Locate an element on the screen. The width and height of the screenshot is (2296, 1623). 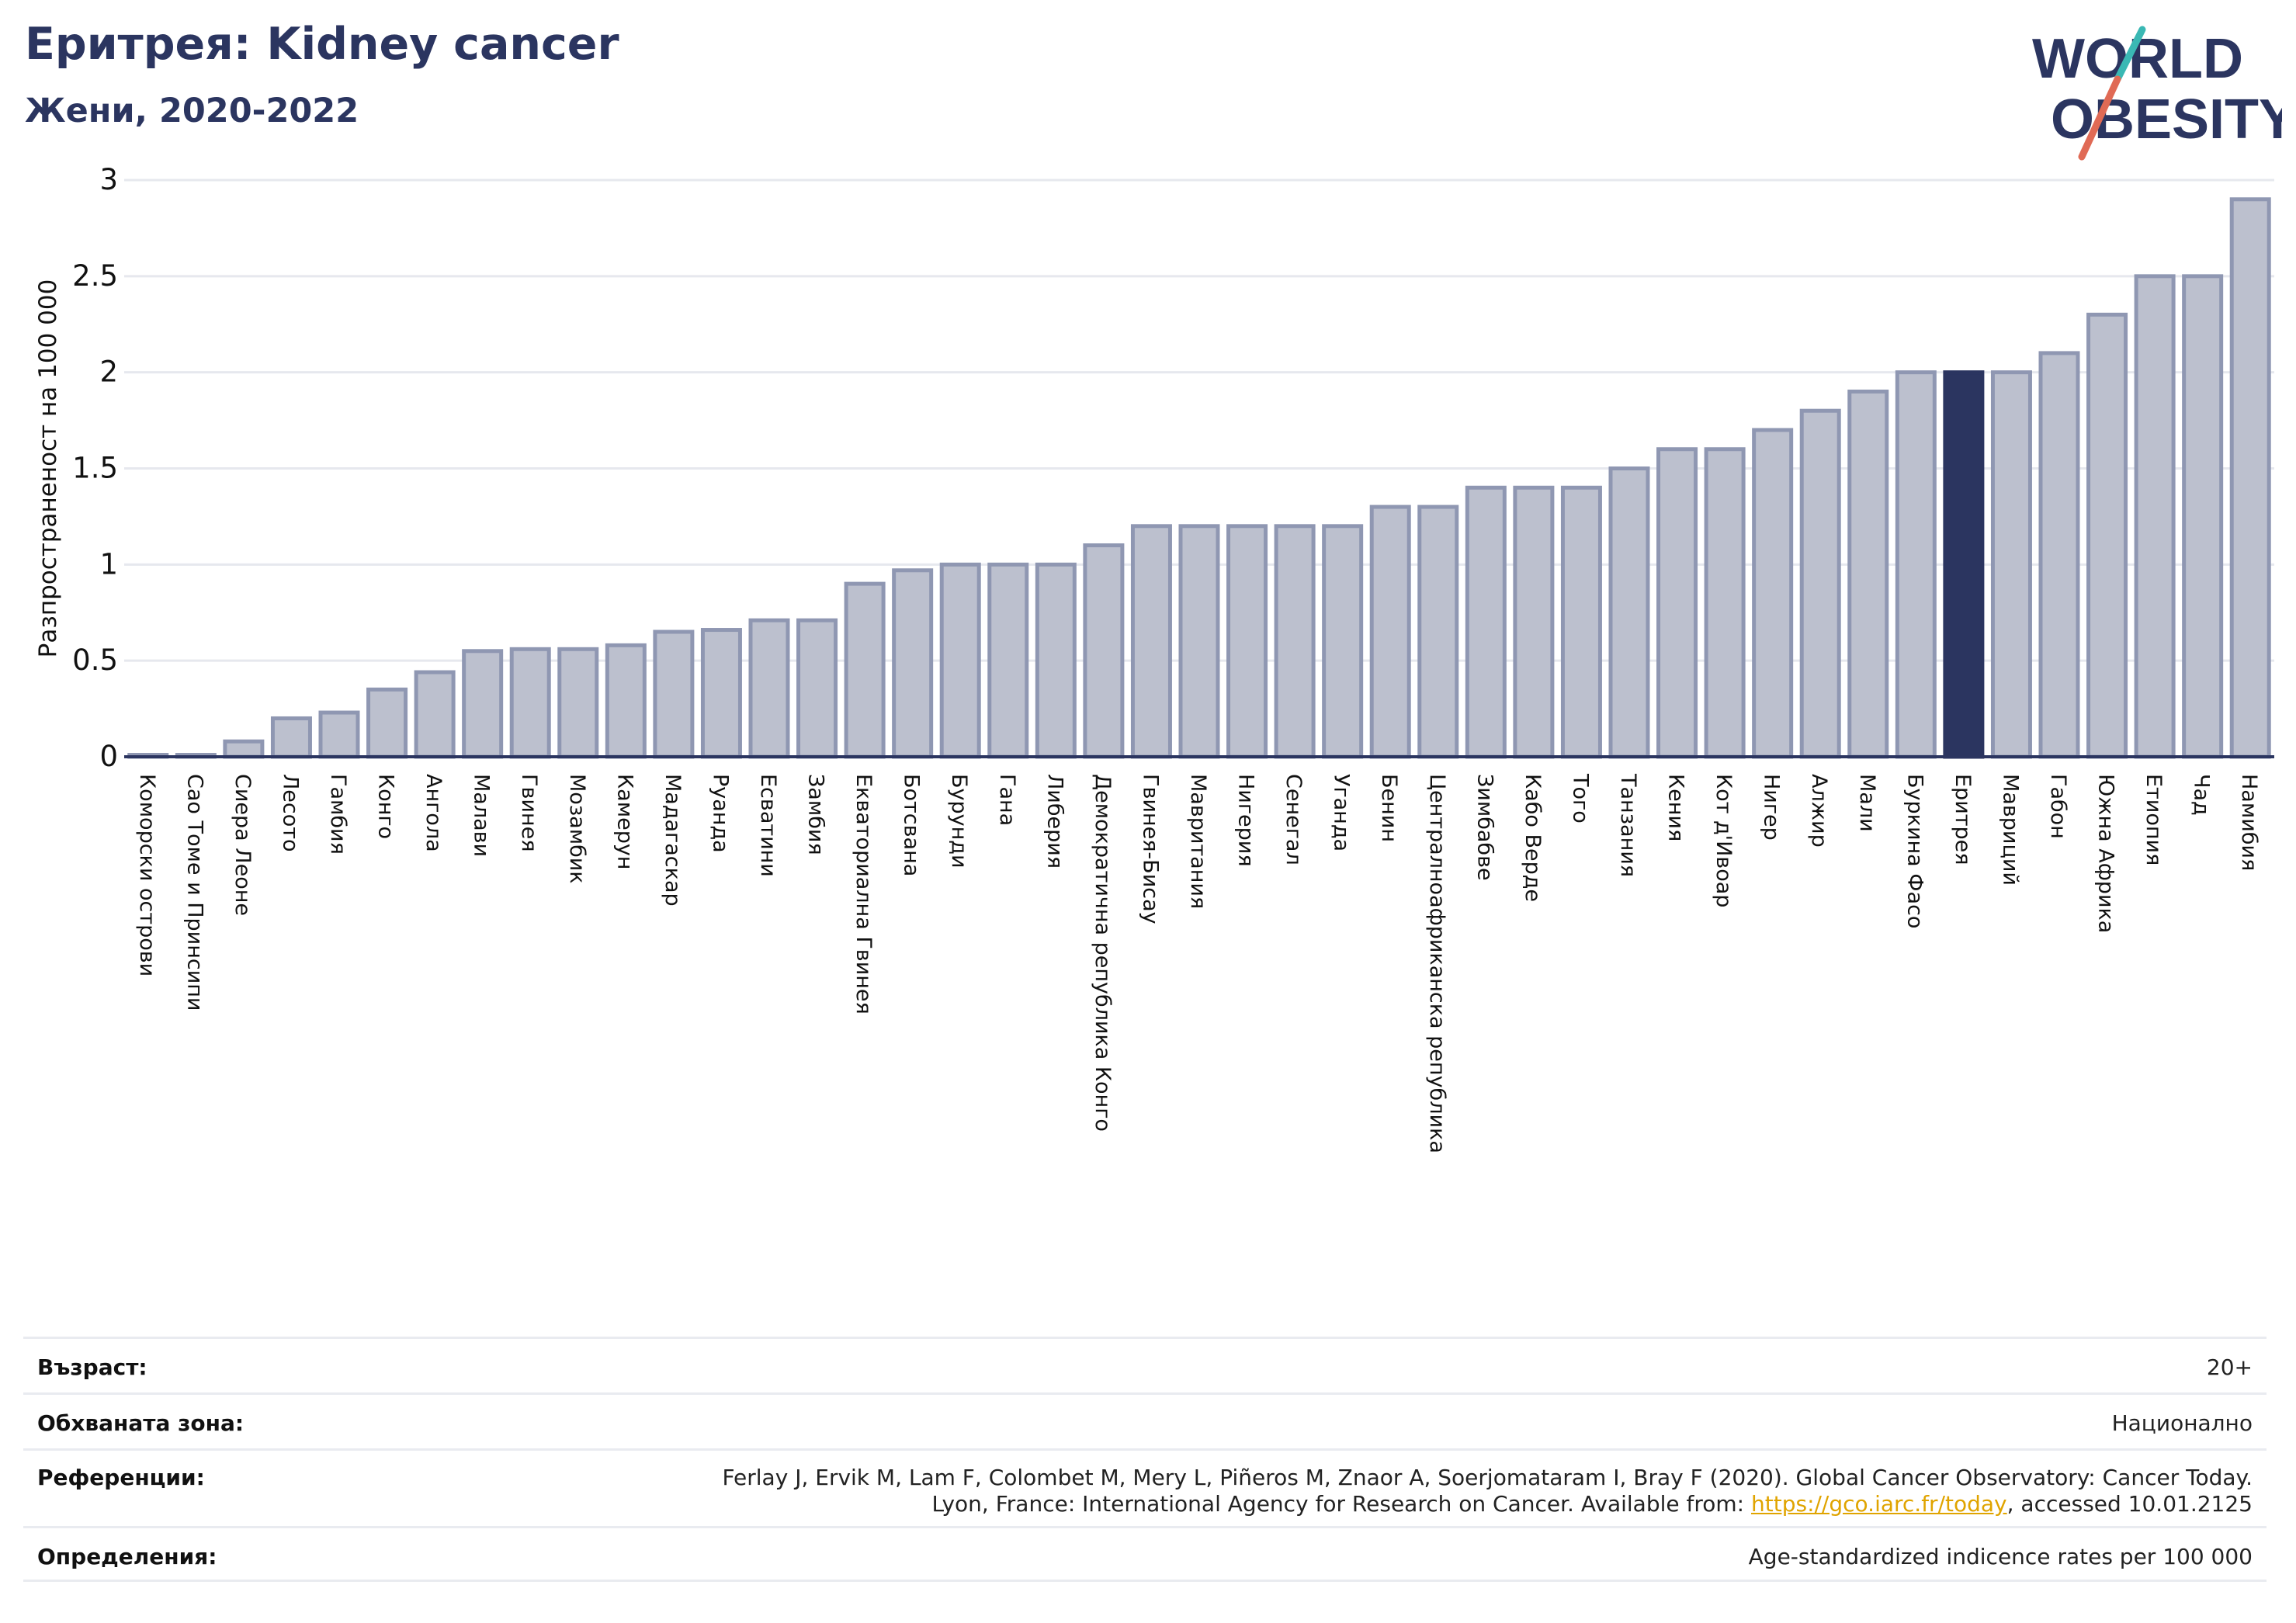
x-tick-label: Сиера Леоне is located at coordinates (243, 845).